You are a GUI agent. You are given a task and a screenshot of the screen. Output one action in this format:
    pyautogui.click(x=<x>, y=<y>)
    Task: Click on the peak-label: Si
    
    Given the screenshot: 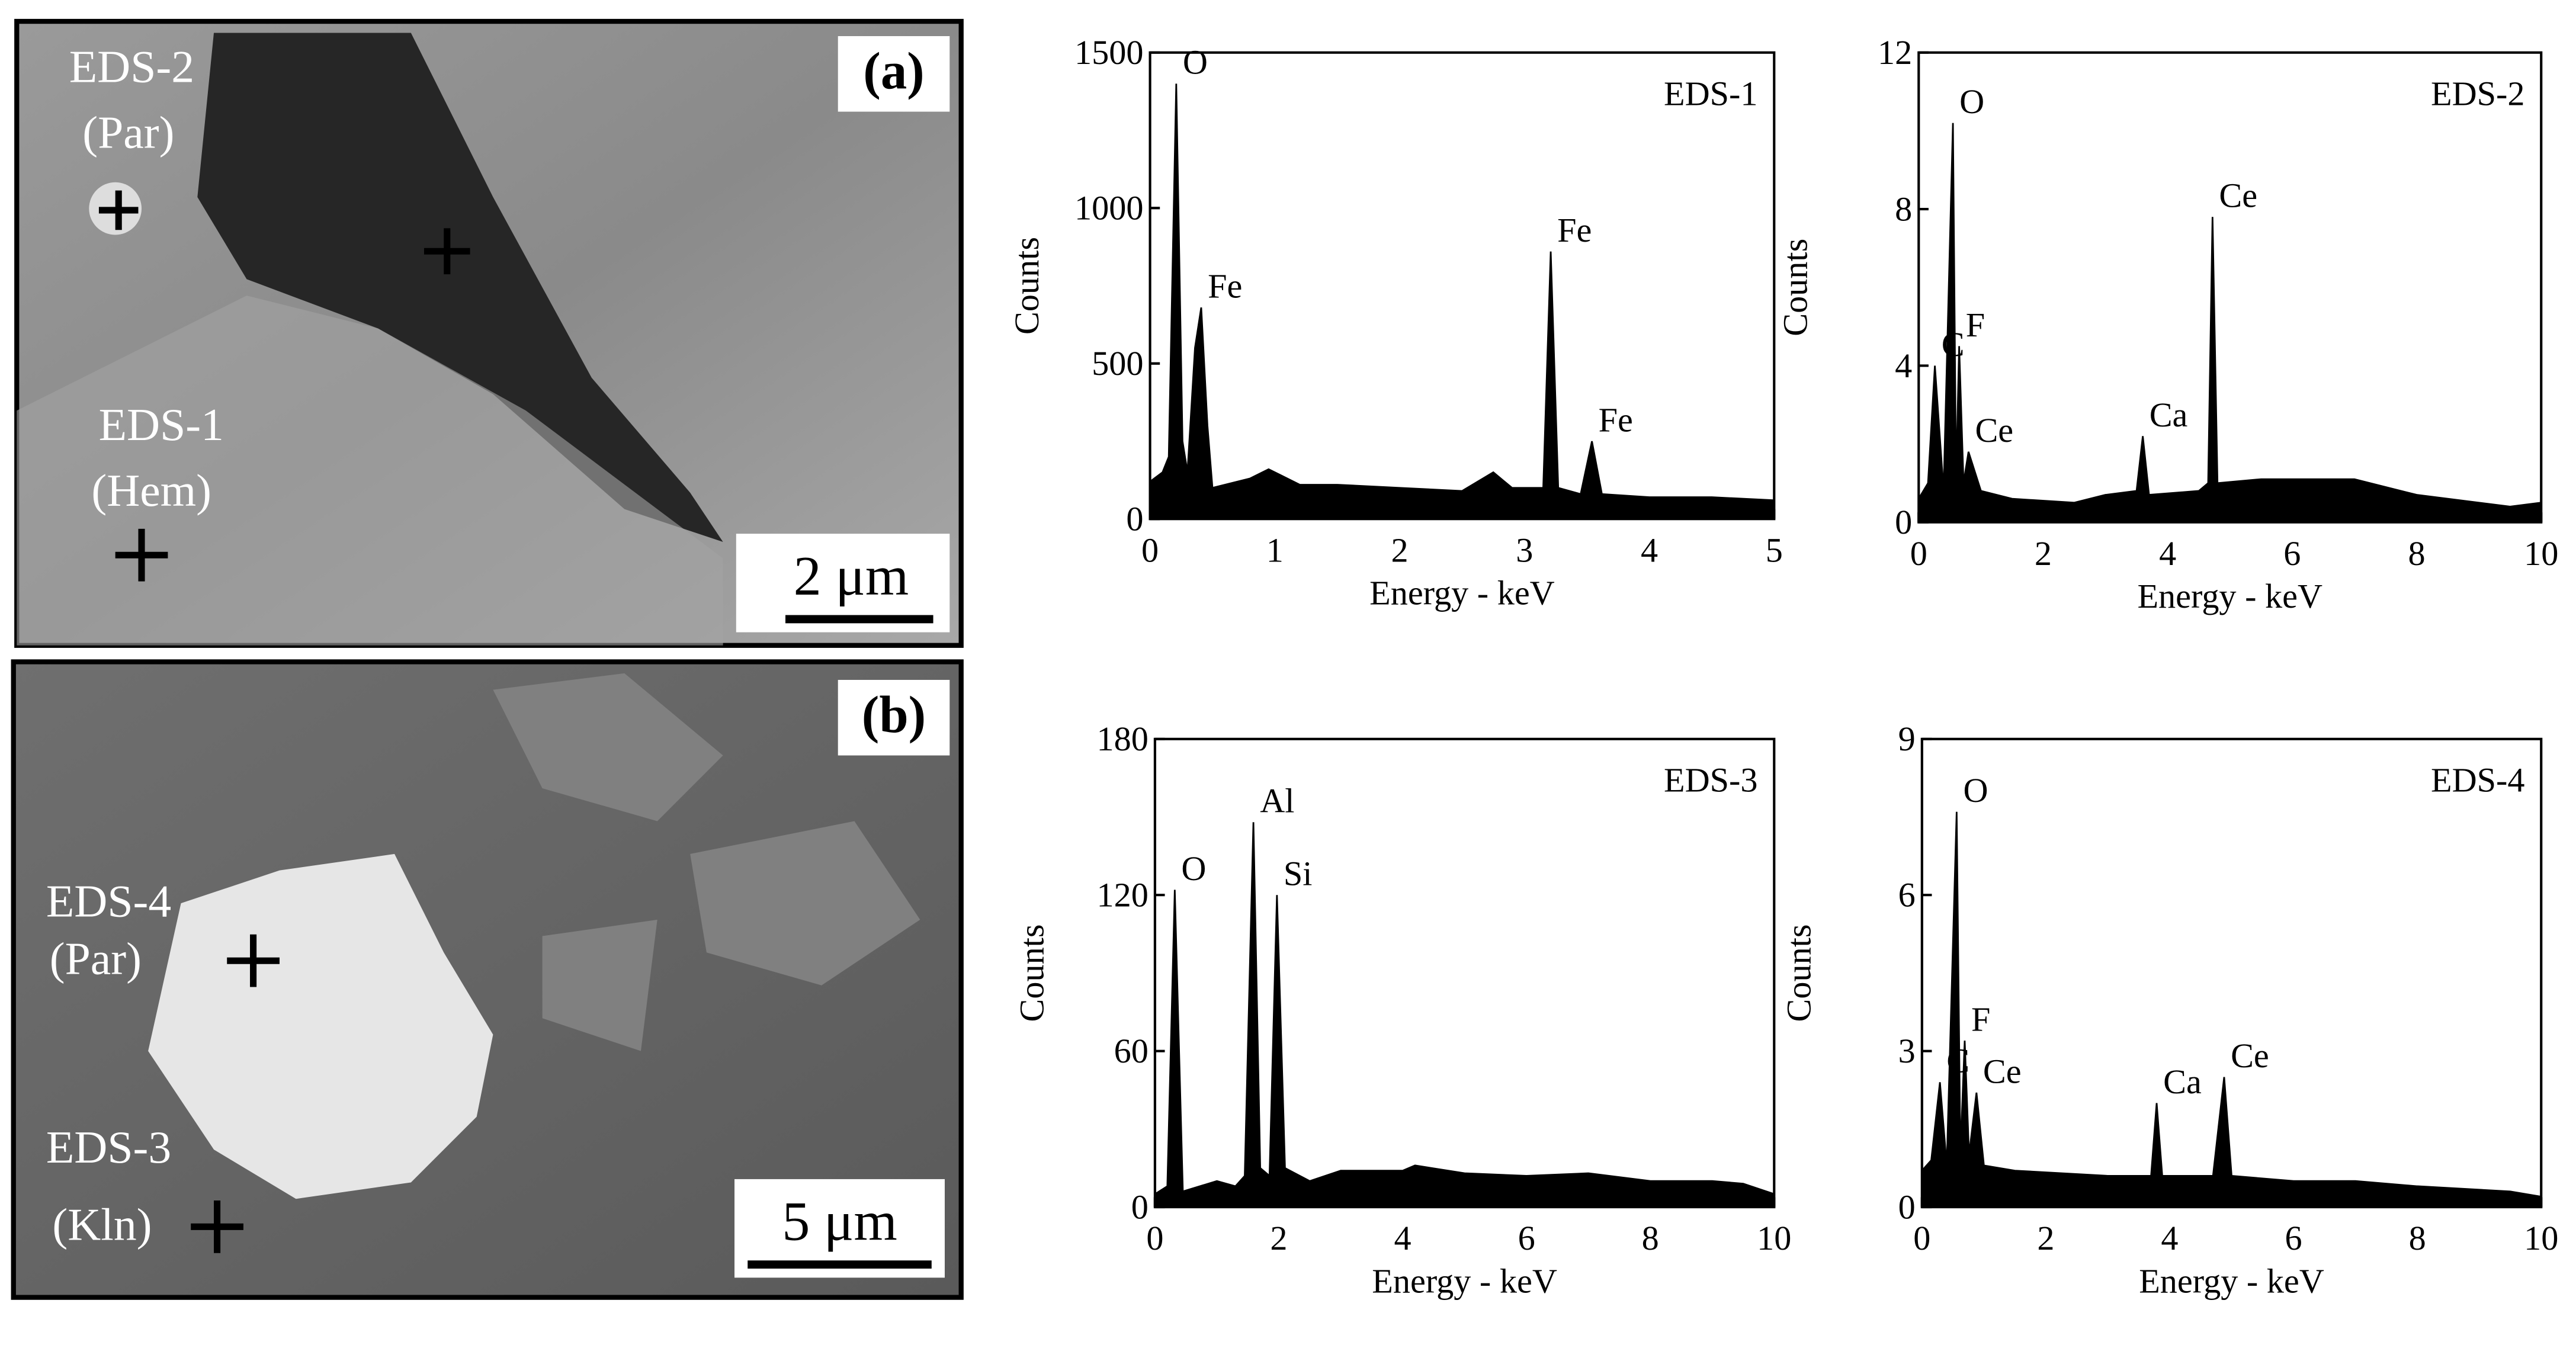 What is the action you would take?
    pyautogui.click(x=1298, y=874)
    